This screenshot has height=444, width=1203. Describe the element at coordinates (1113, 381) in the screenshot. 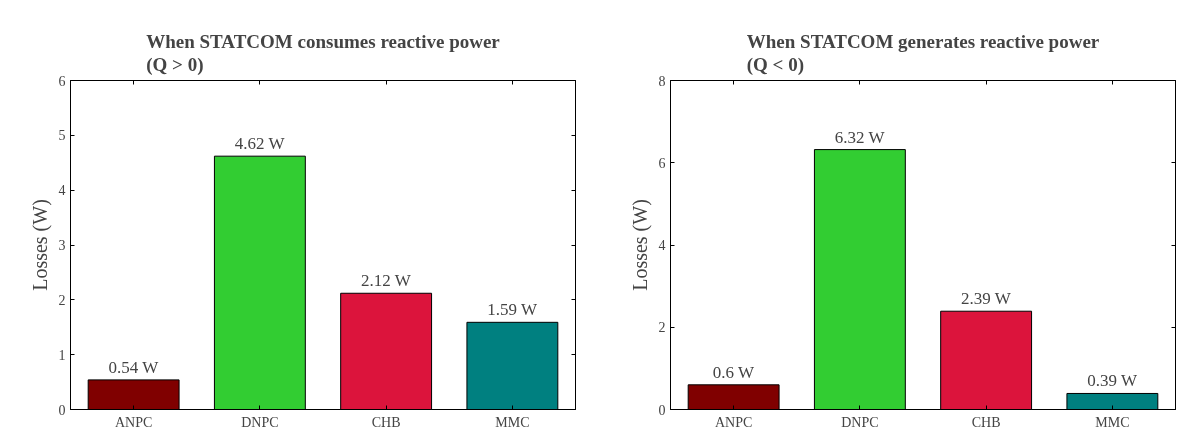

I see `data-label: 0.39 W` at that location.